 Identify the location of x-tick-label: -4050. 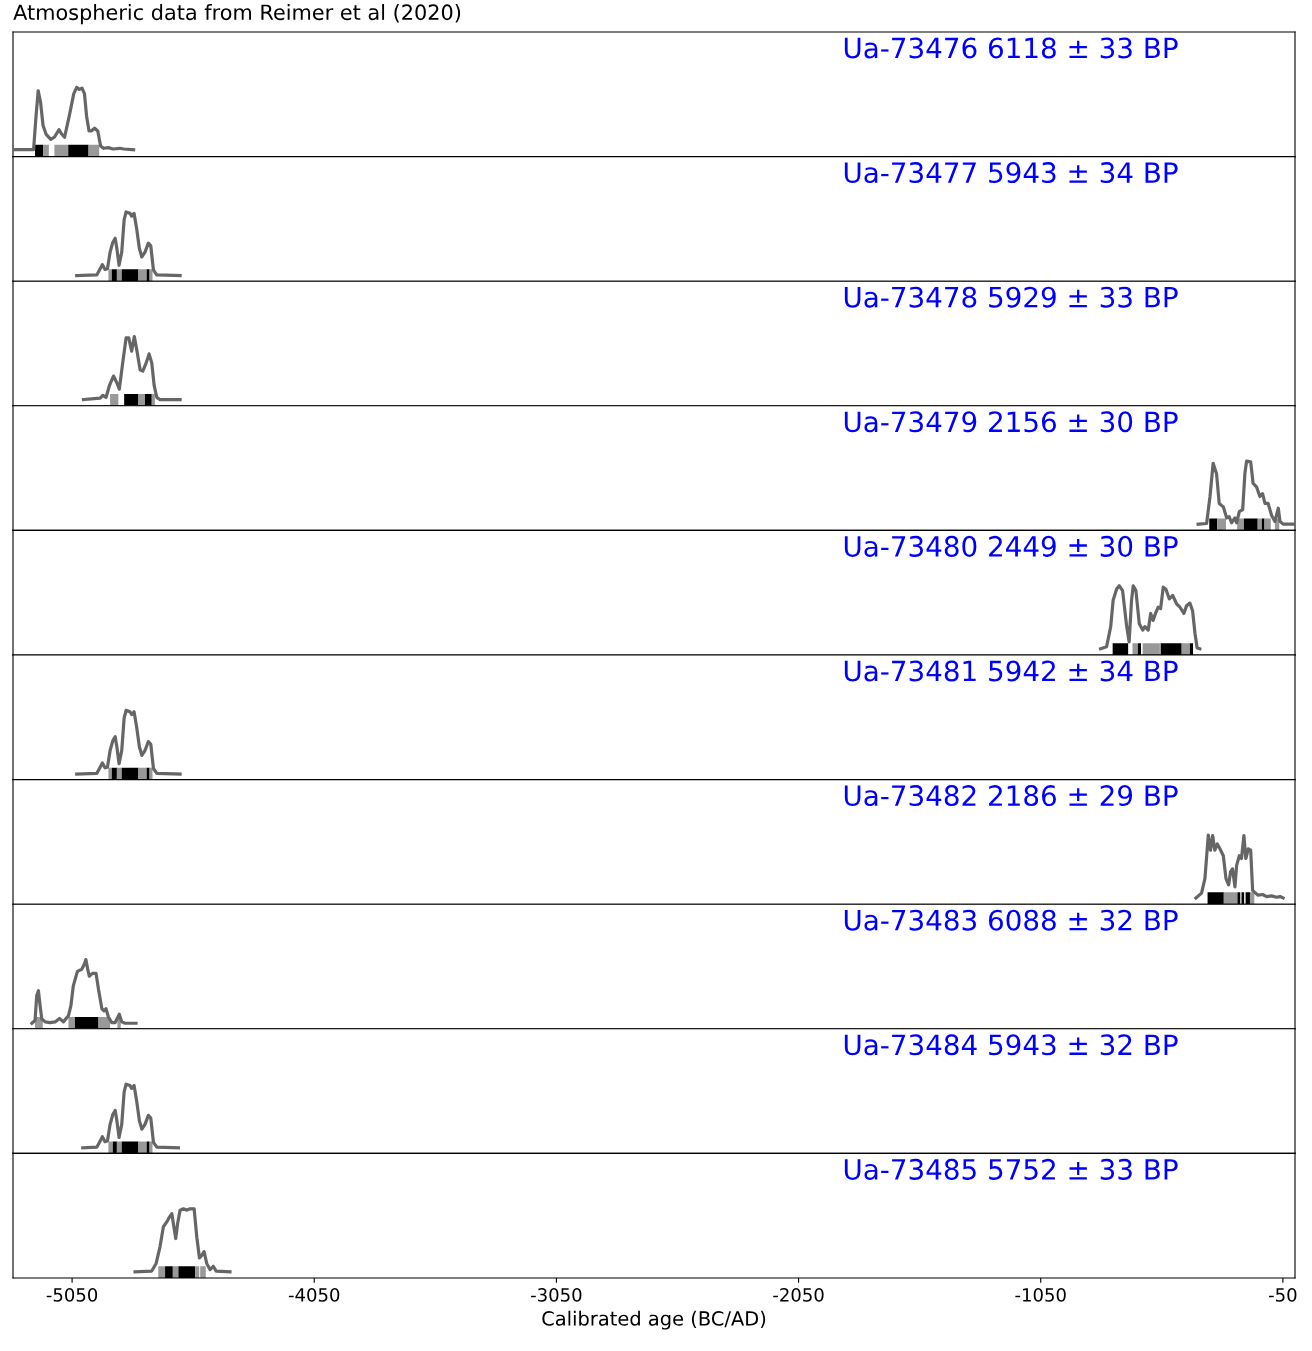
(314, 1295).